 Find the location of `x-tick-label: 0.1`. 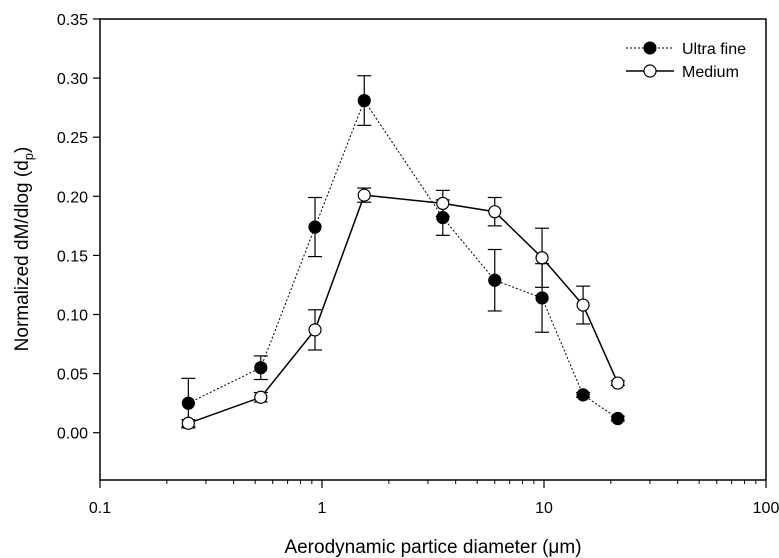

x-tick-label: 0.1 is located at coordinates (100, 508).